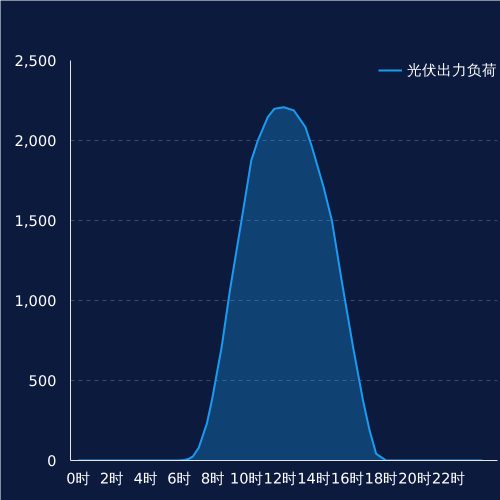 The height and width of the screenshot is (500, 500). Describe the element at coordinates (78, 479) in the screenshot. I see `x-tick-label: 0时` at that location.